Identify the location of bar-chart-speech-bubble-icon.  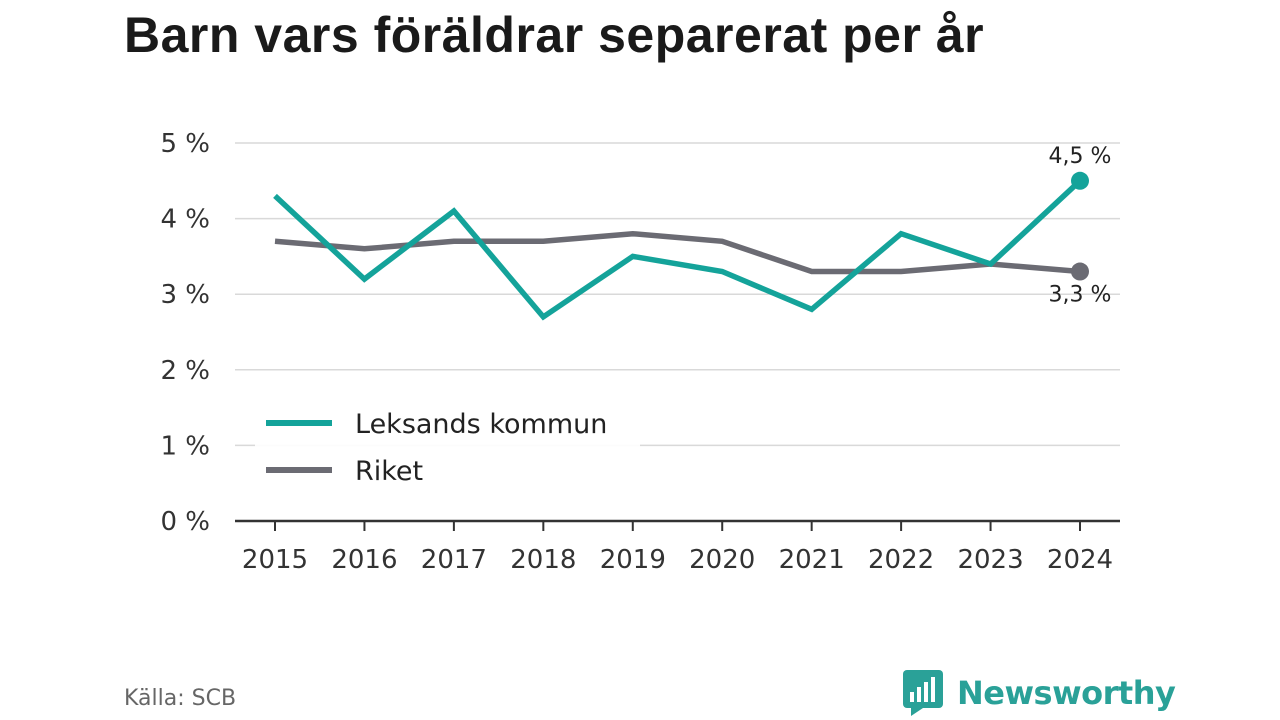
(923, 693).